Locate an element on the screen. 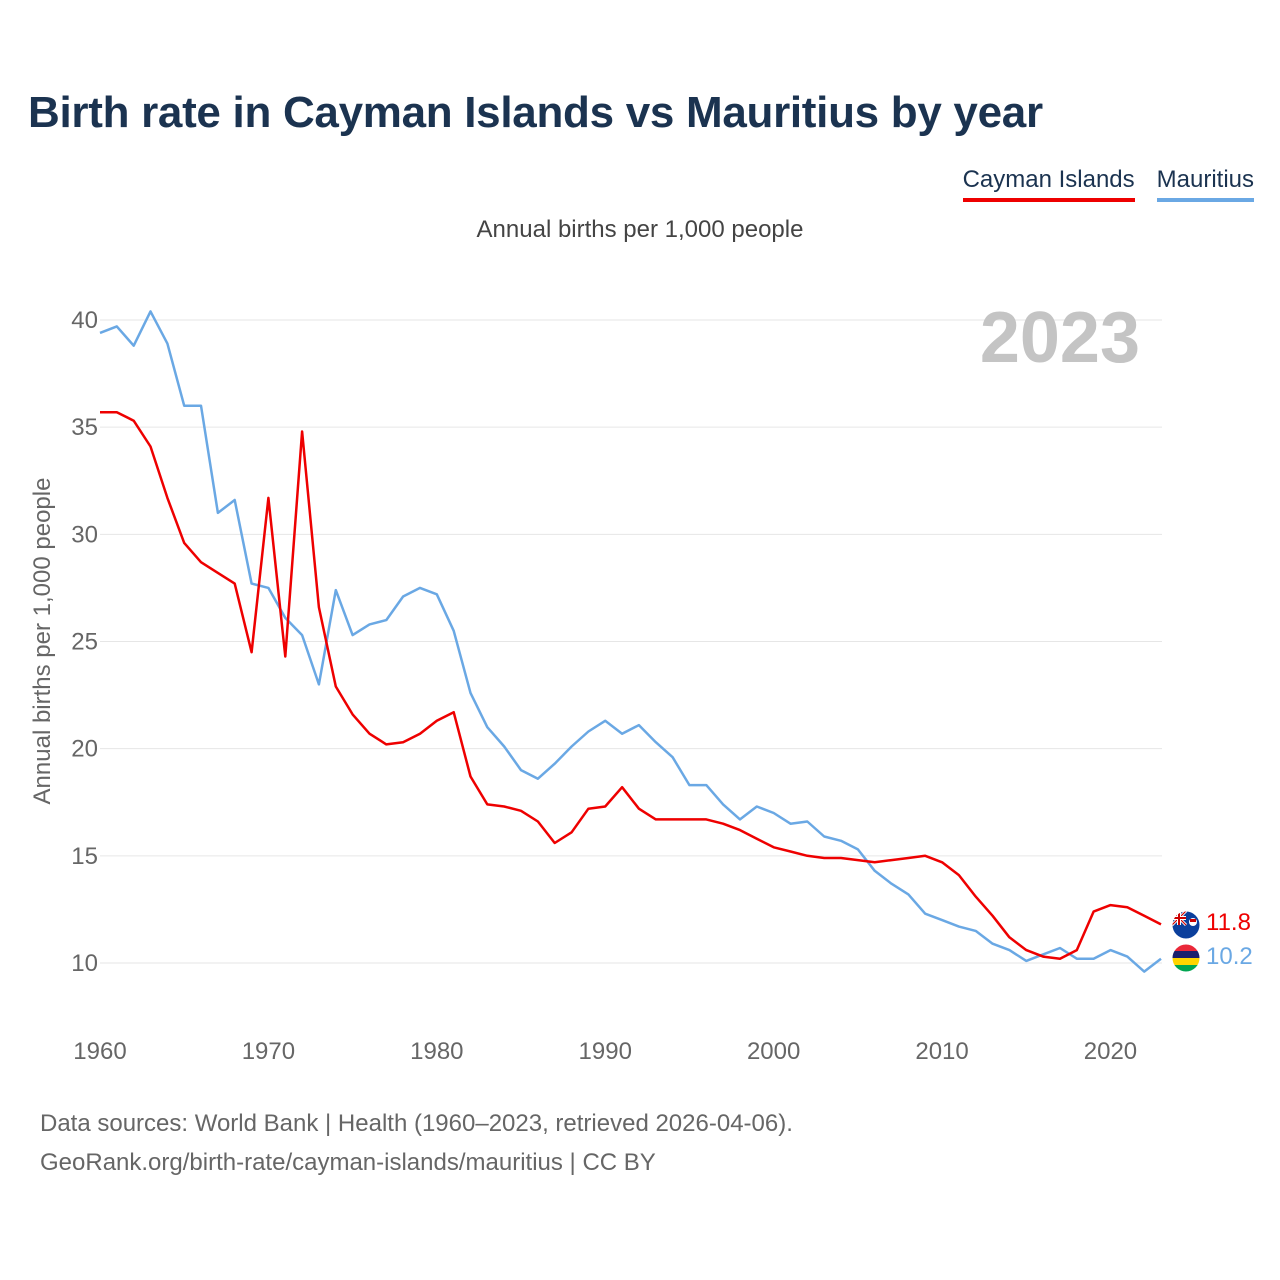 Image resolution: width=1280 pixels, height=1280 pixels. y-tick-label: 25 is located at coordinates (84, 642).